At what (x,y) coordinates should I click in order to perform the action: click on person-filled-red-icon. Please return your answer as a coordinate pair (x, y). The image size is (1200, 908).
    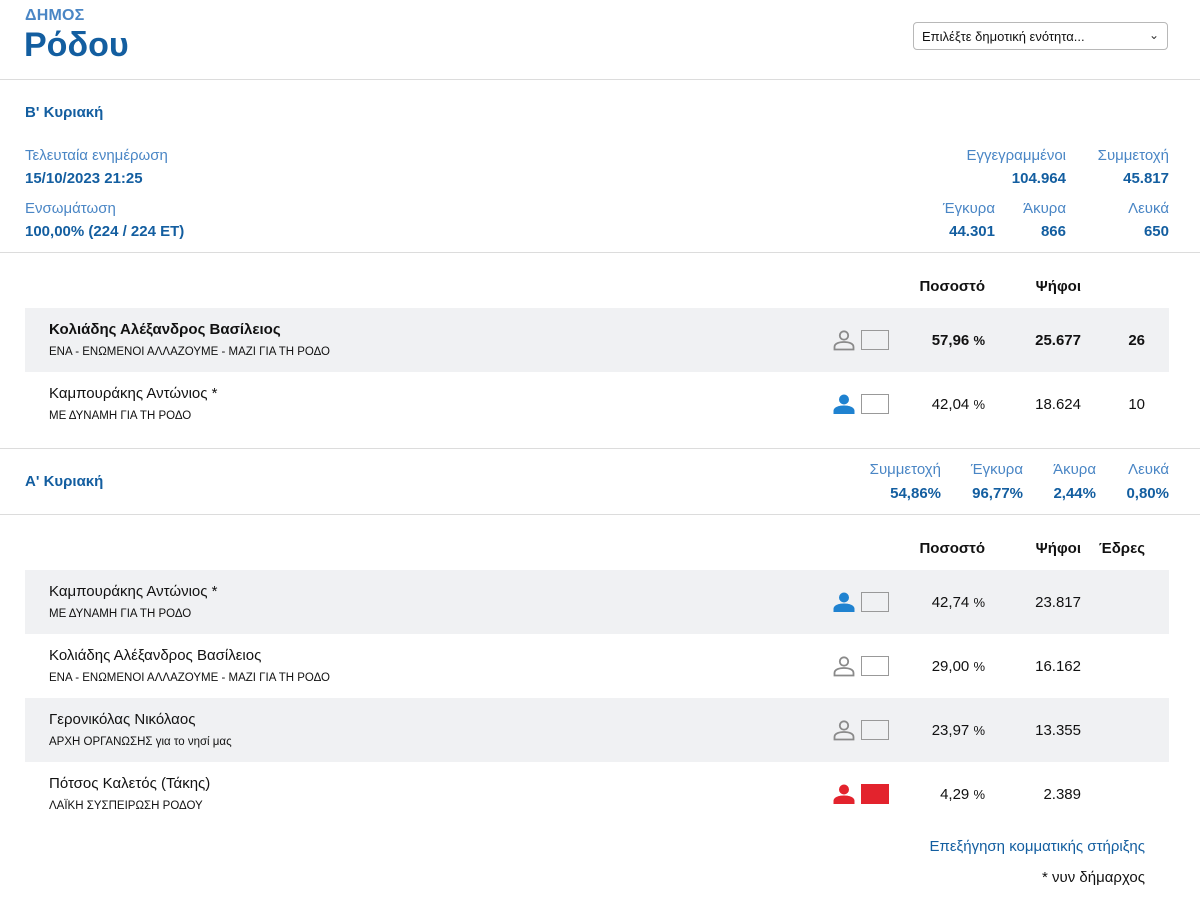
    Looking at the image, I should click on (844, 794).